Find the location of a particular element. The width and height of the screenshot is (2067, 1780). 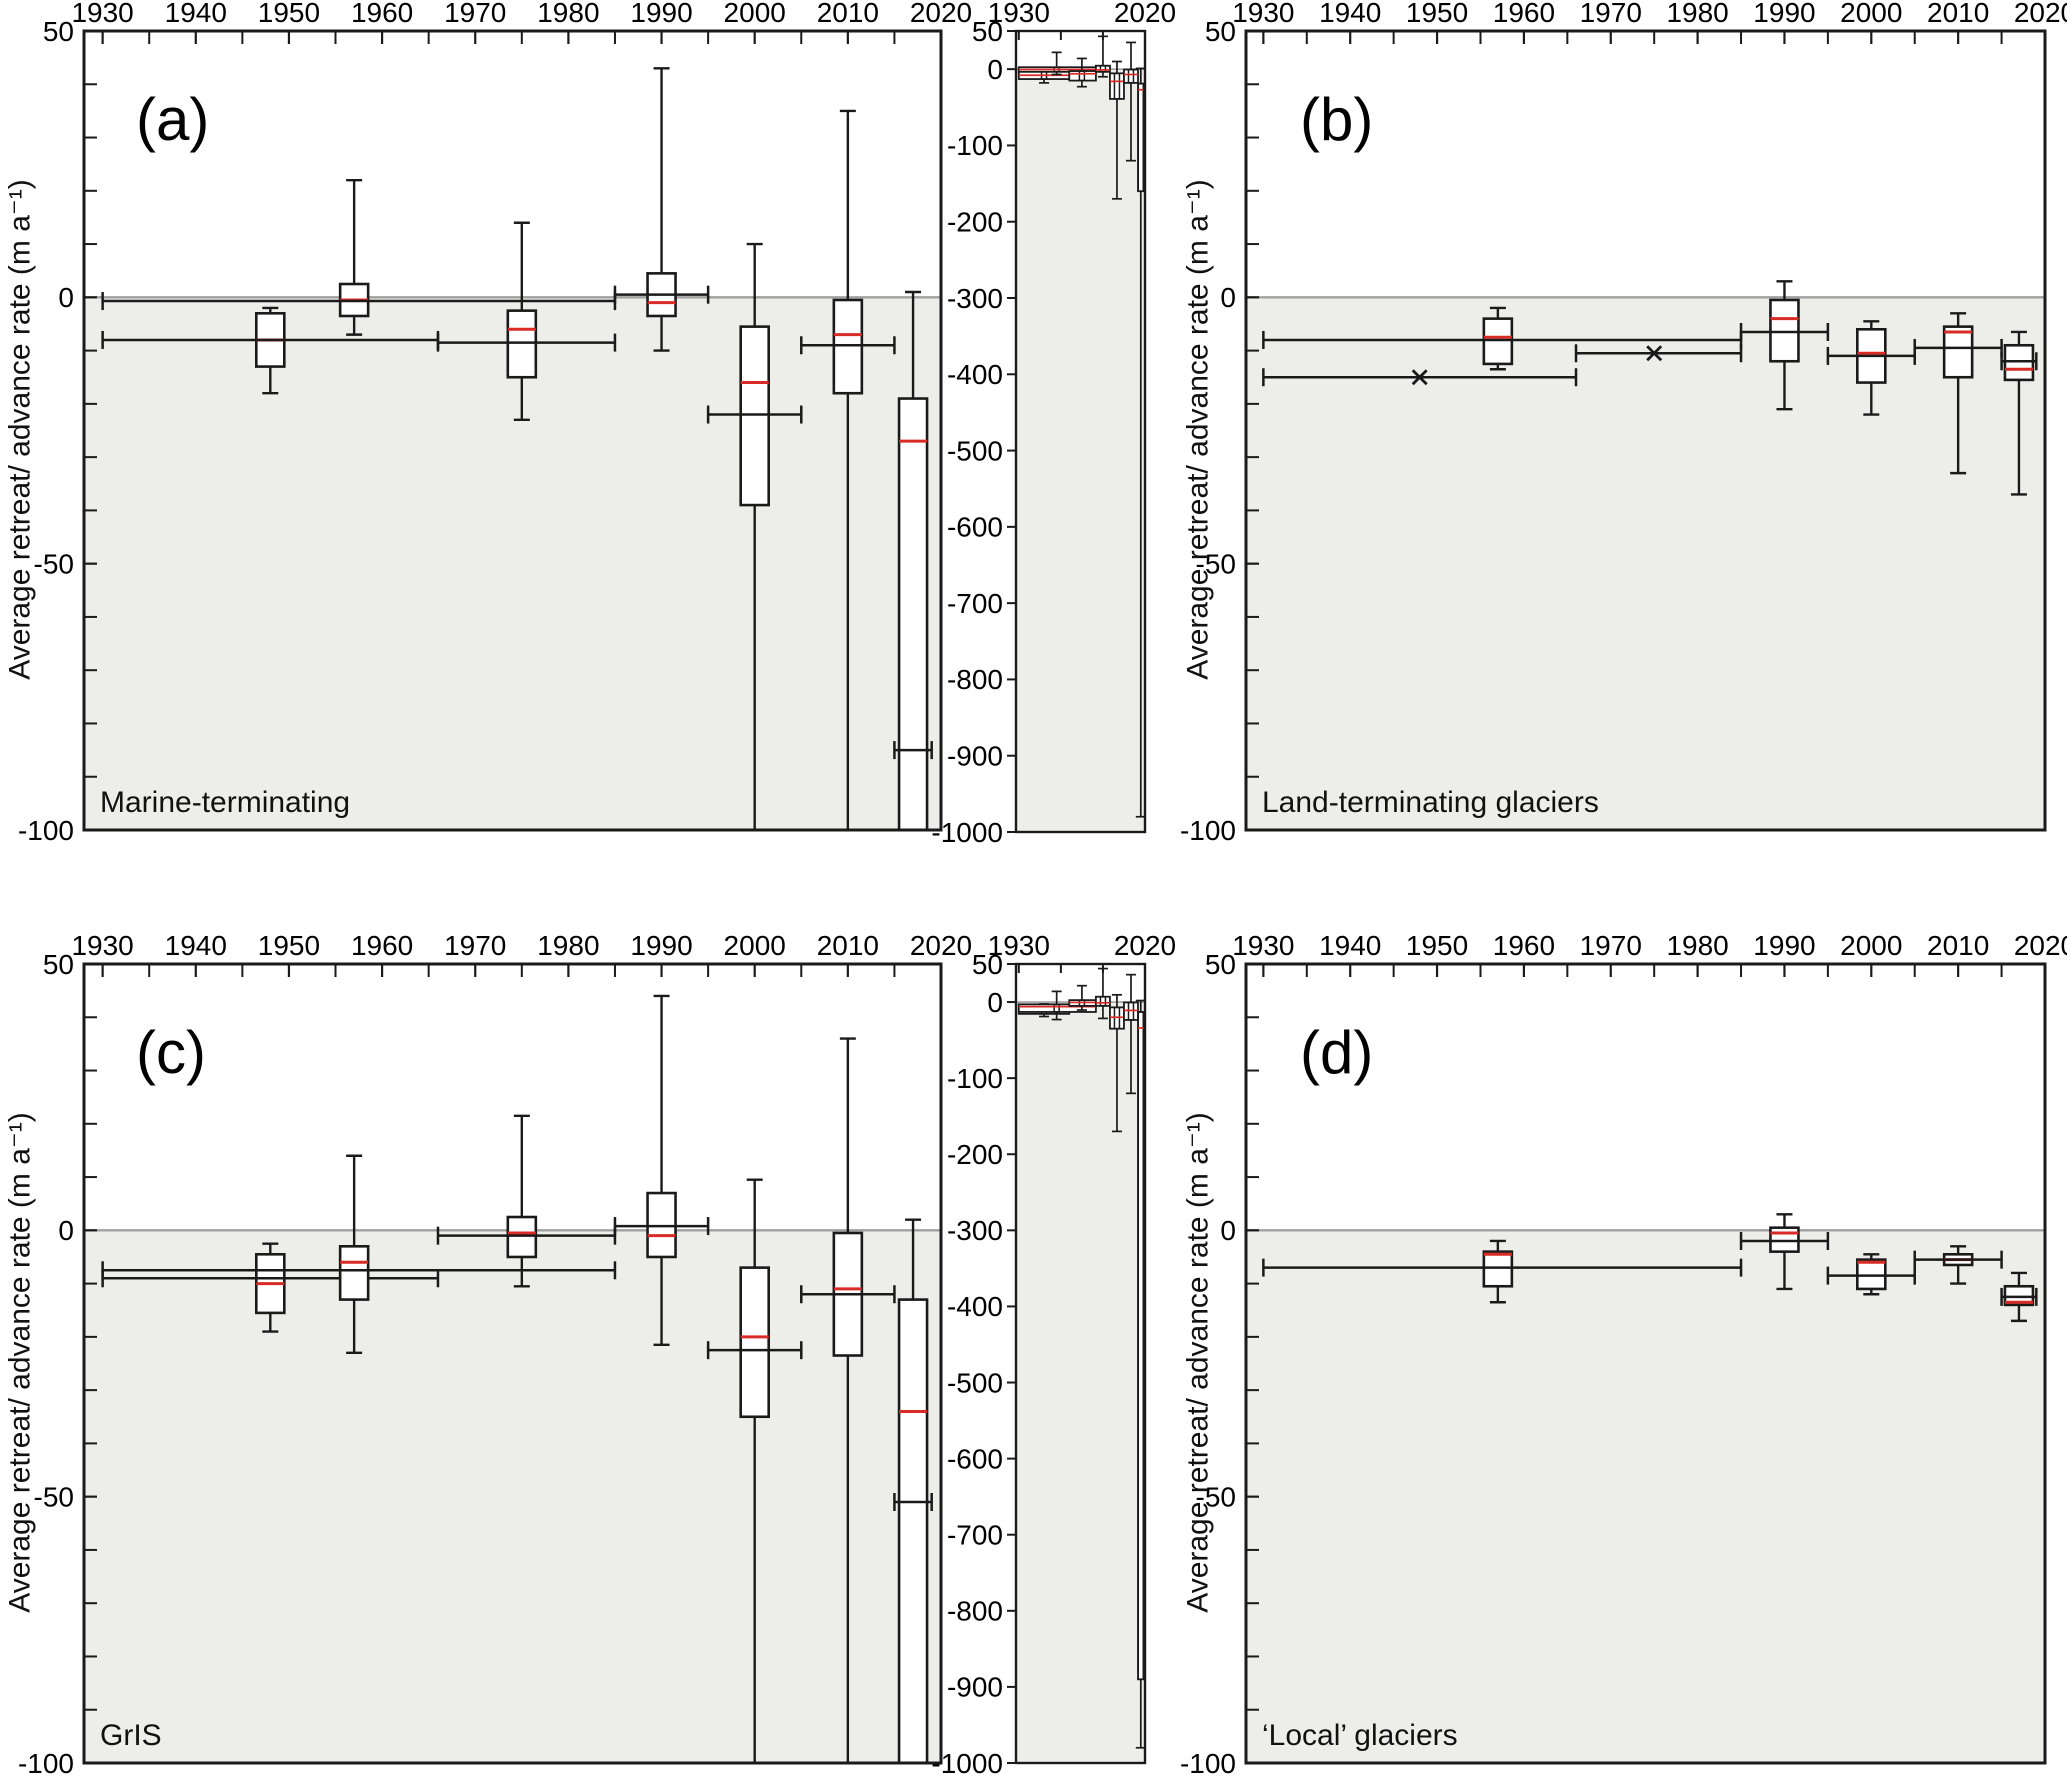

panel-b-letter: (b) is located at coordinates (1337, 119).